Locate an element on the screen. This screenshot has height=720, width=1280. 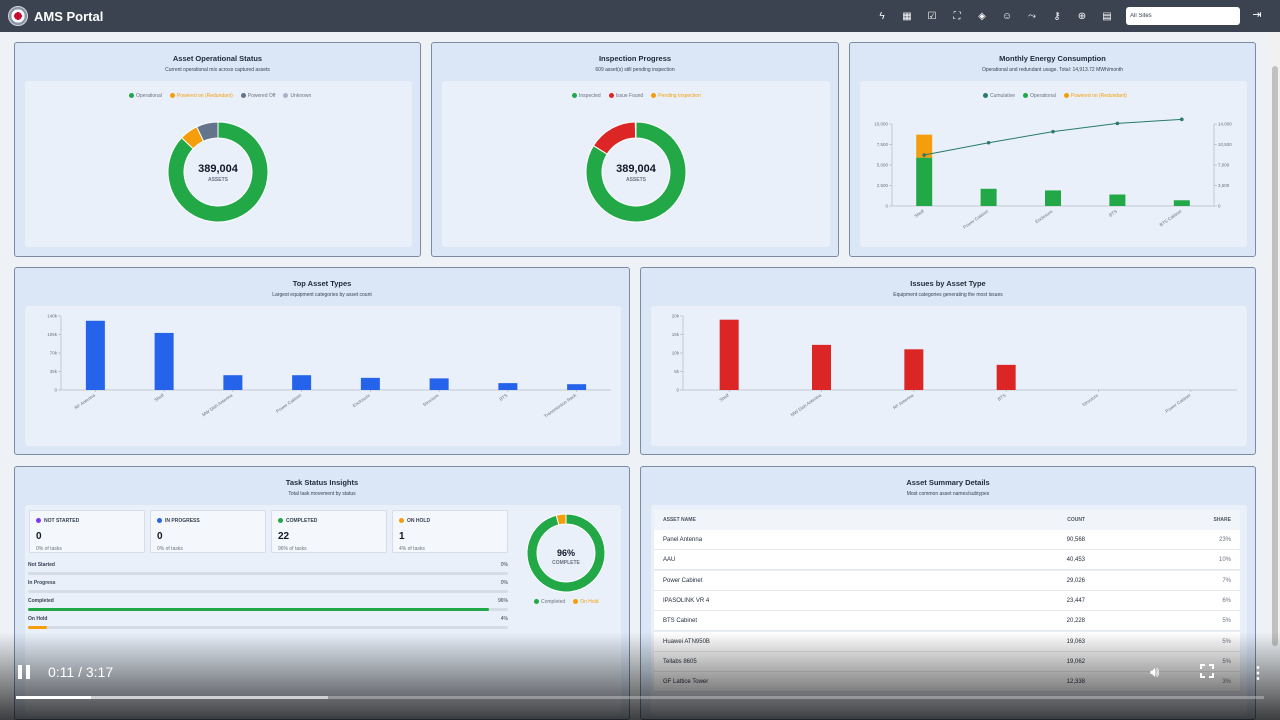
stat-value: 1 is located at coordinates (402, 536).